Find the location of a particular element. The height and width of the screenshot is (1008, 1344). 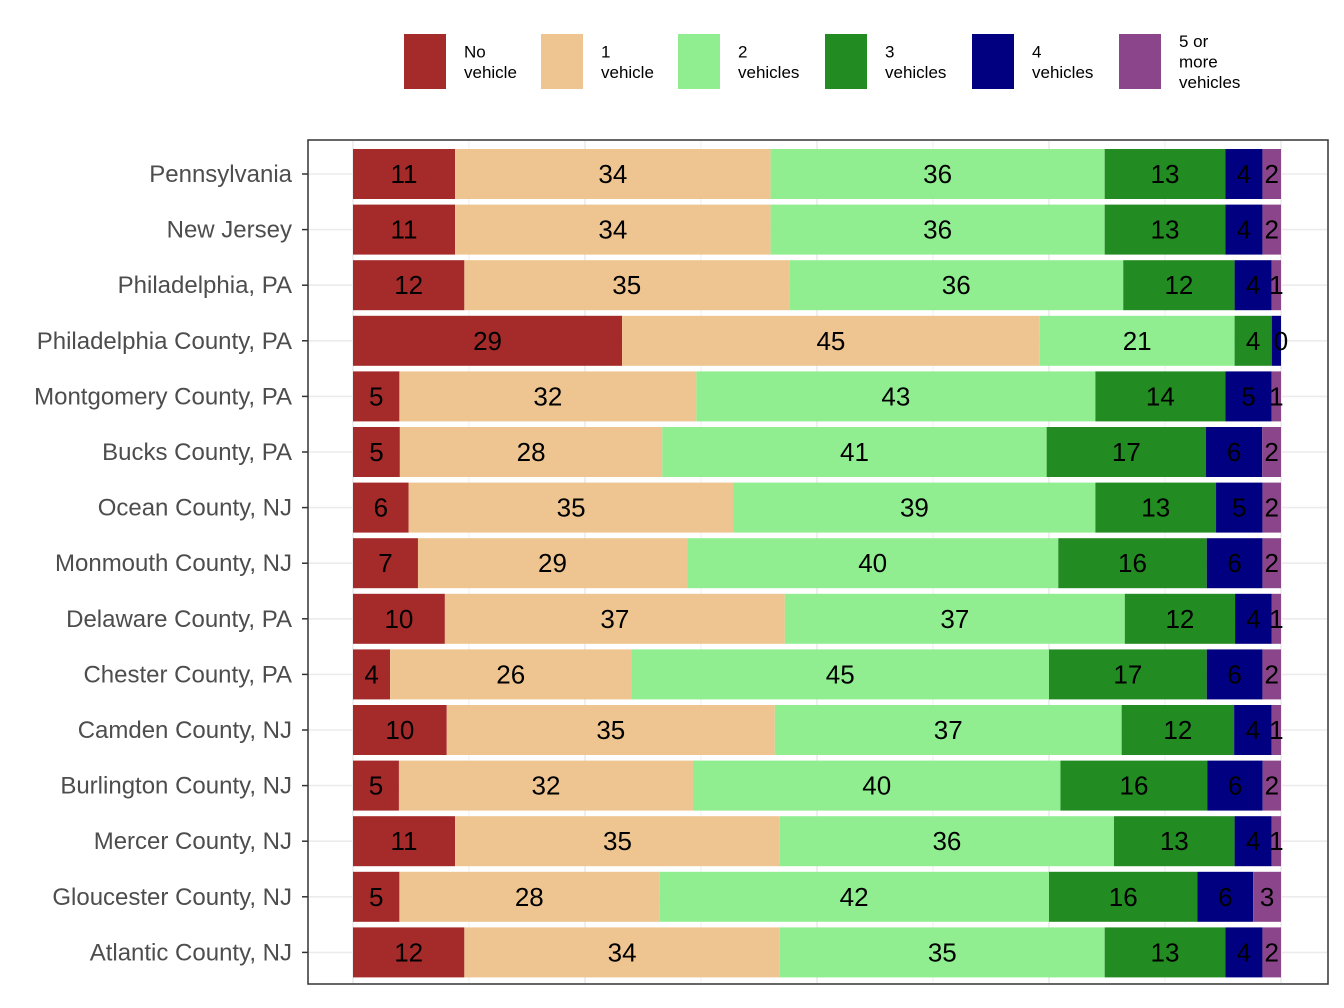

data-label: 0 is located at coordinates (1281, 341).